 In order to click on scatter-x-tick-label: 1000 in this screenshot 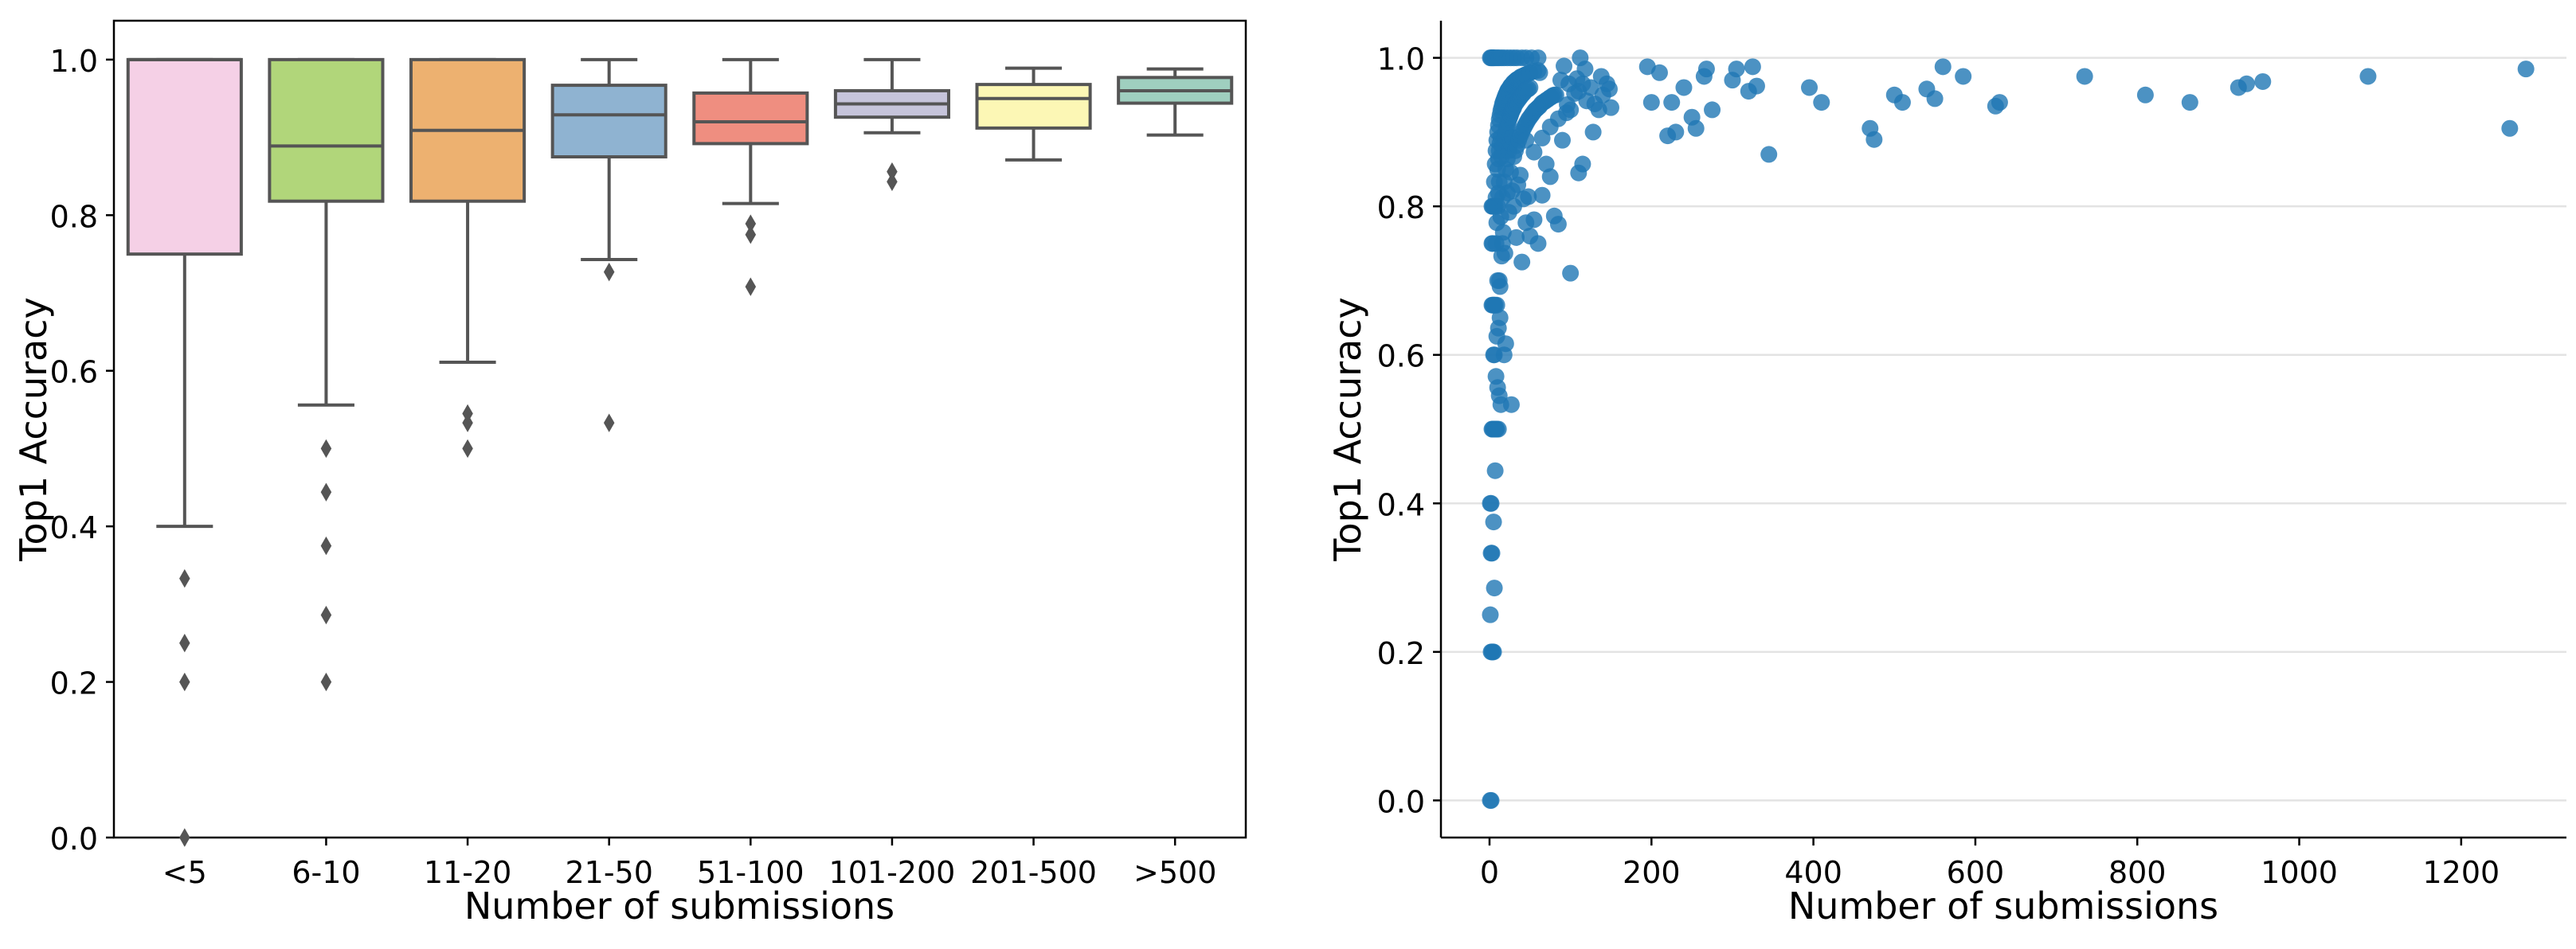, I will do `click(2299, 872)`.